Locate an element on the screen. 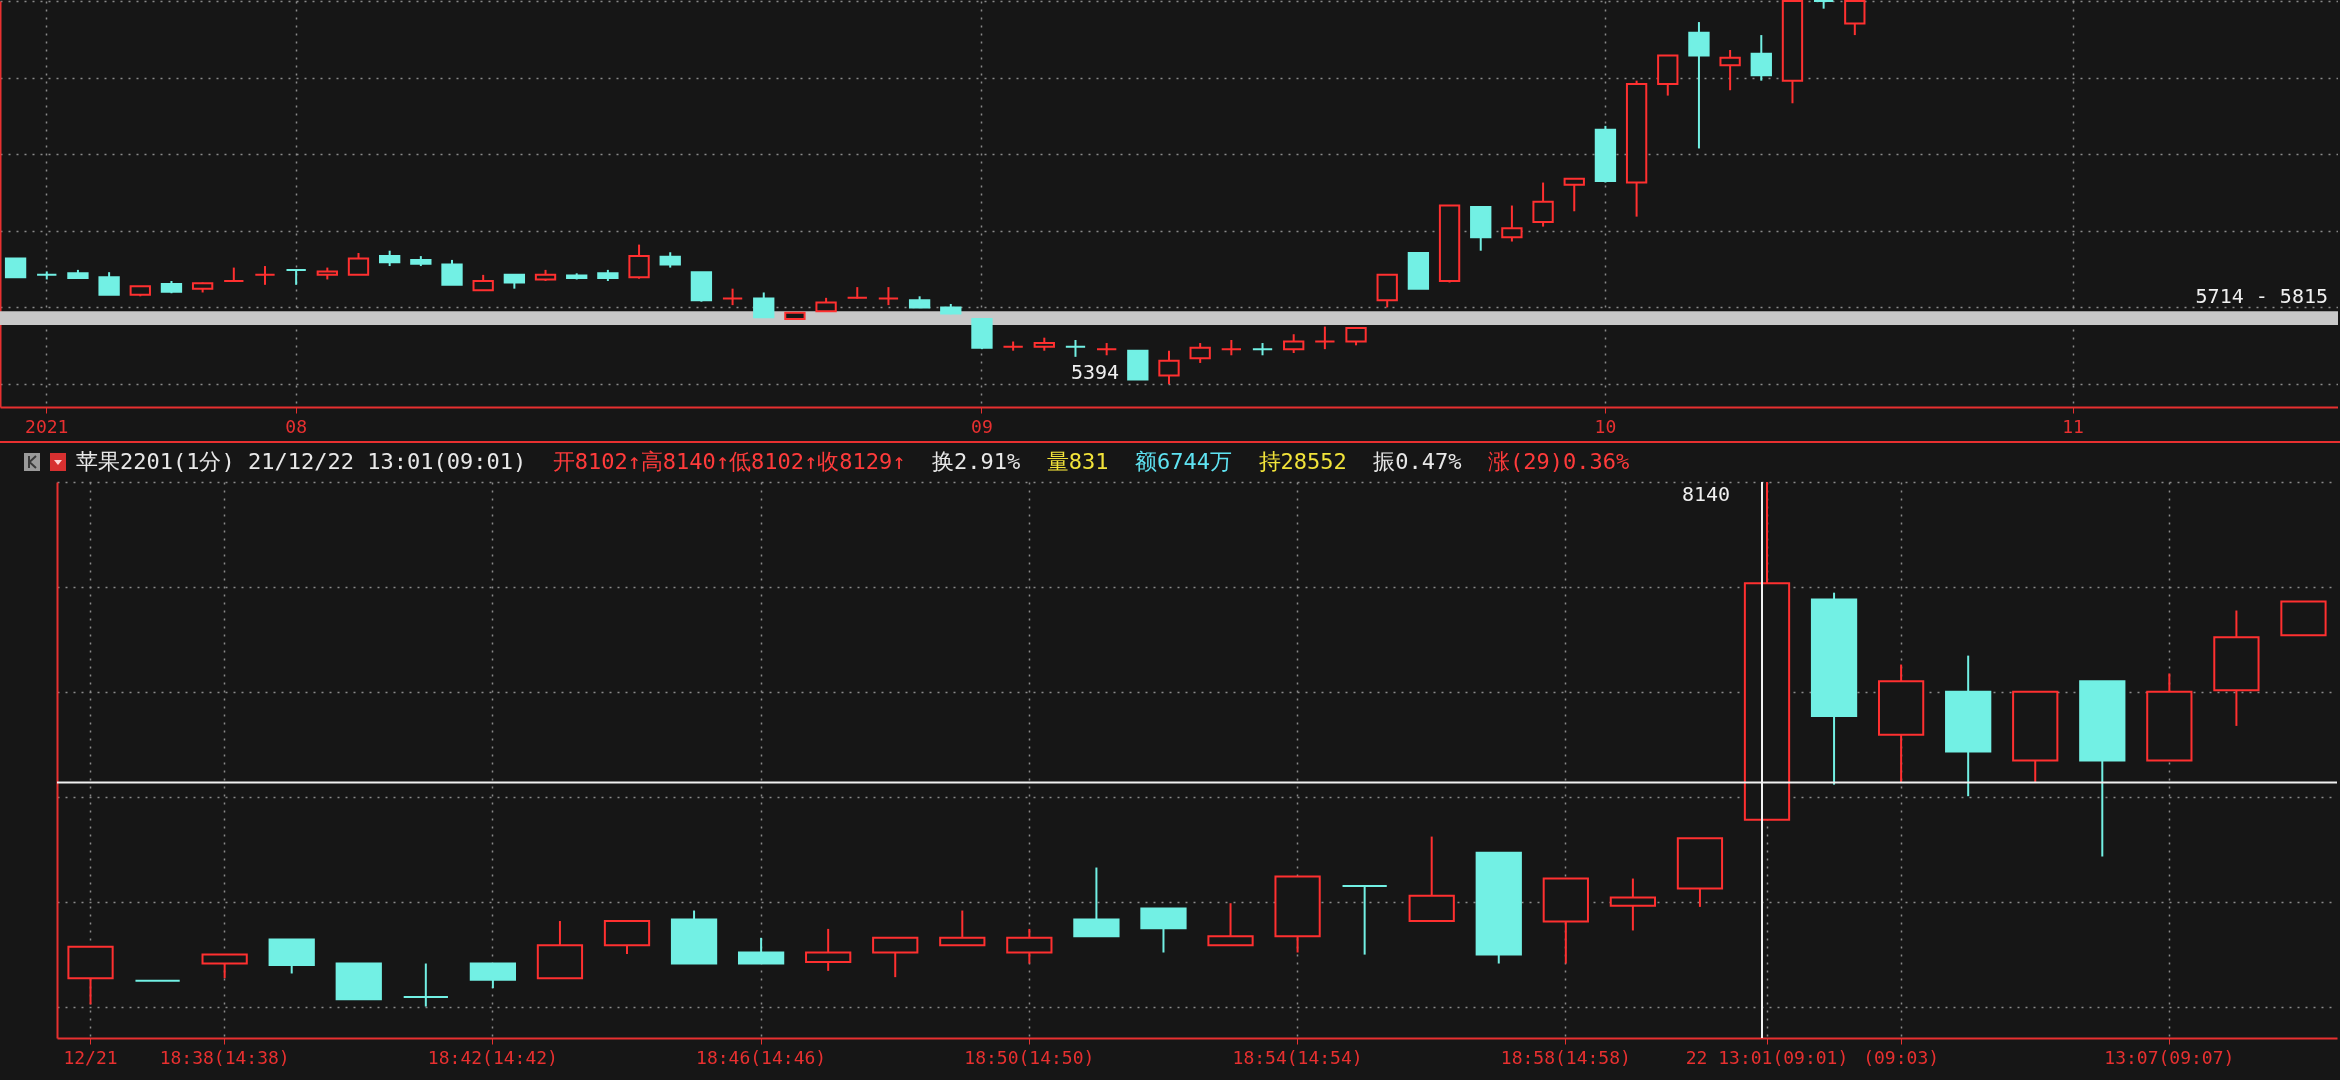 Image resolution: width=2340 pixels, height=1080 pixels. x-tick-label: (09:03) is located at coordinates (1901, 1057).